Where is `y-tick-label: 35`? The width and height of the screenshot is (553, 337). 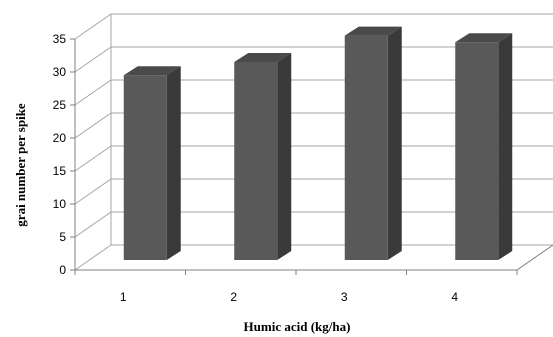
y-tick-label: 35 is located at coordinates (60, 39).